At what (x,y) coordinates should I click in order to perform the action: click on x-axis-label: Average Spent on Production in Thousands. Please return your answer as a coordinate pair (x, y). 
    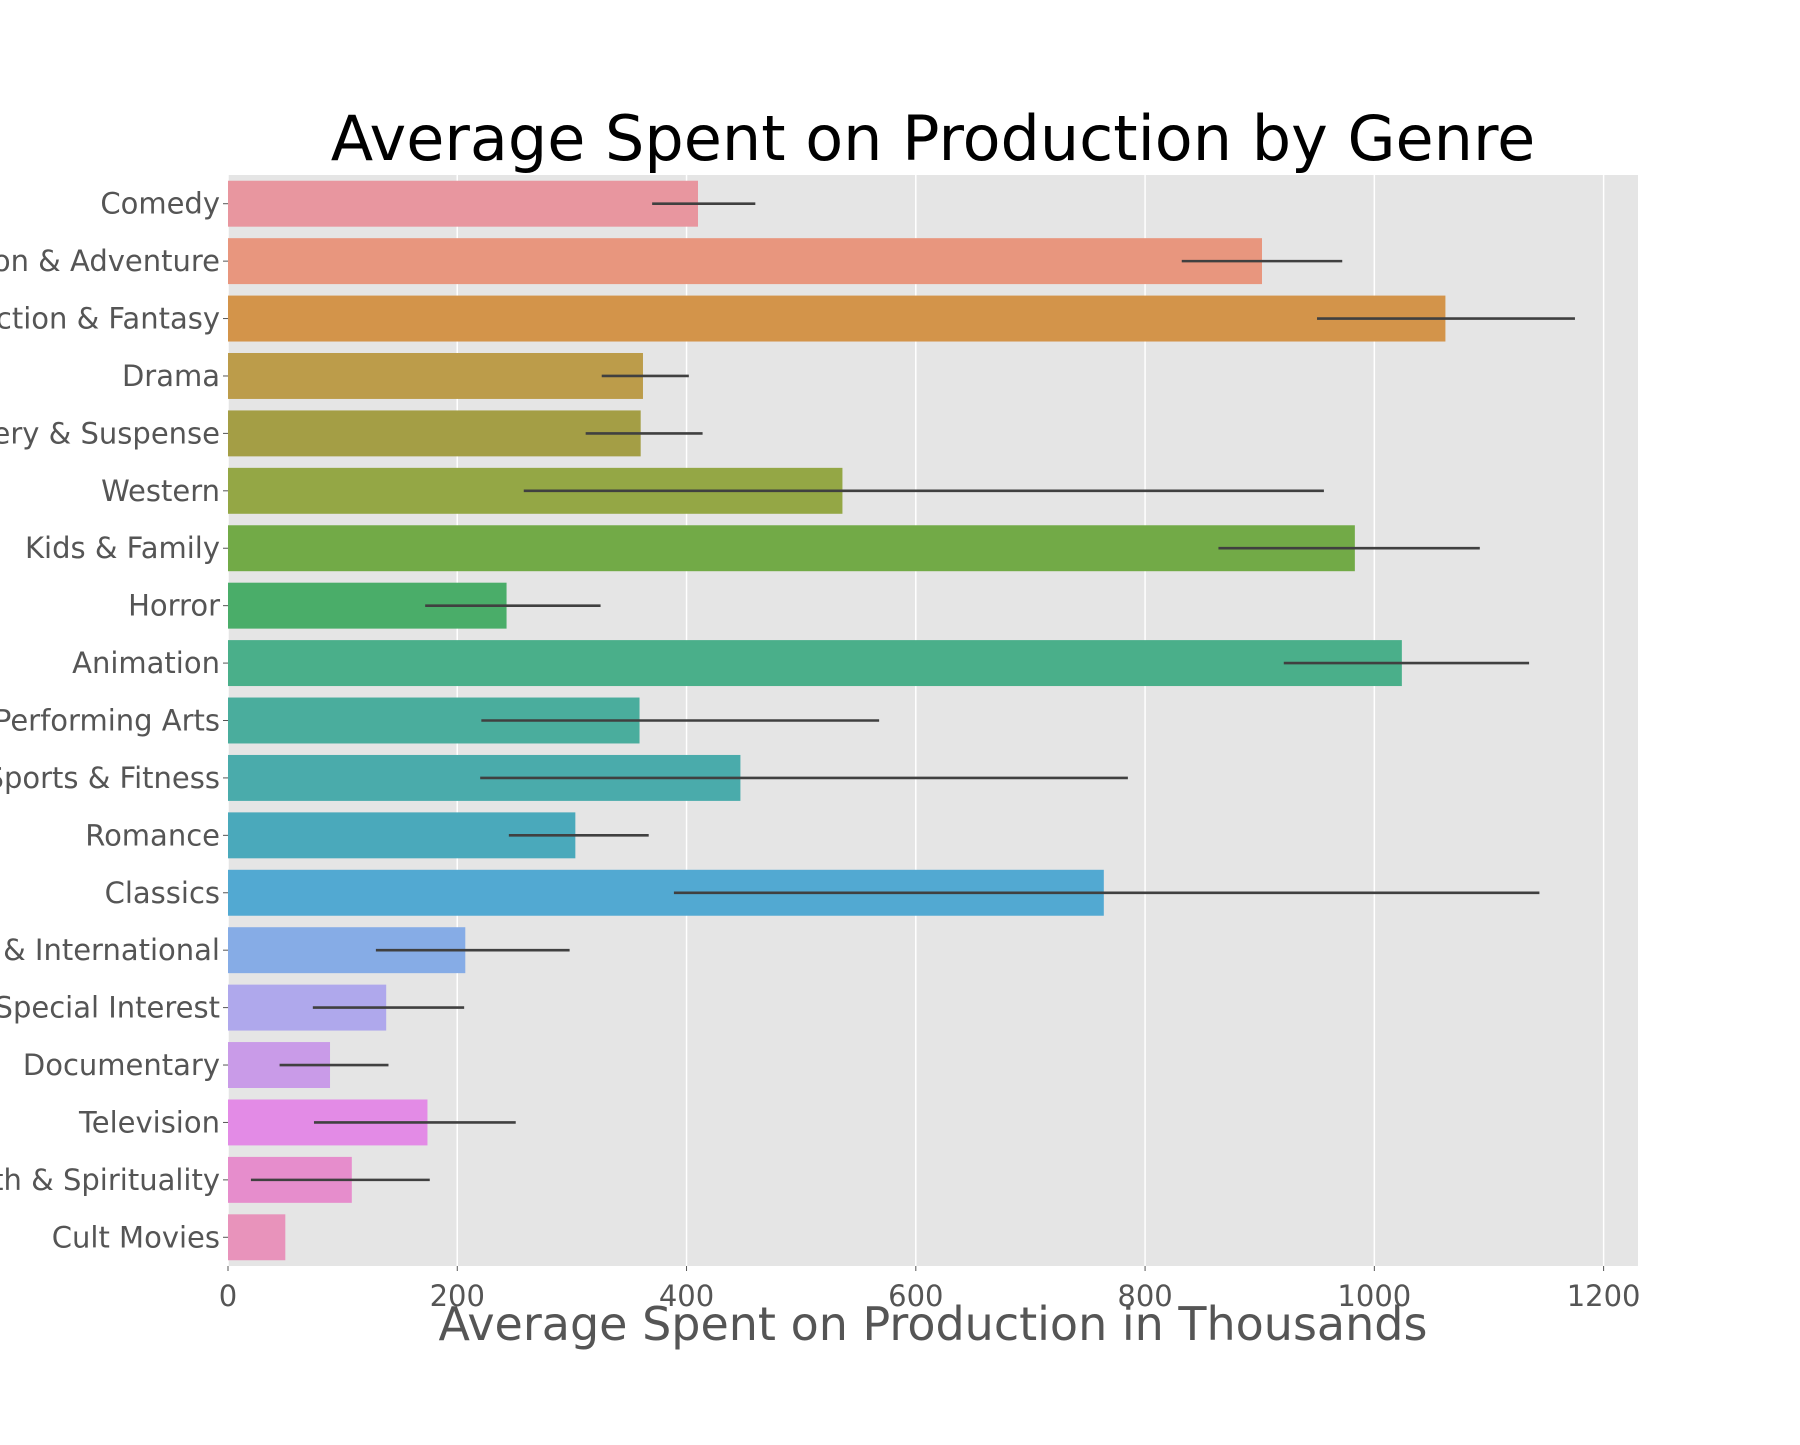
    Looking at the image, I should click on (933, 1324).